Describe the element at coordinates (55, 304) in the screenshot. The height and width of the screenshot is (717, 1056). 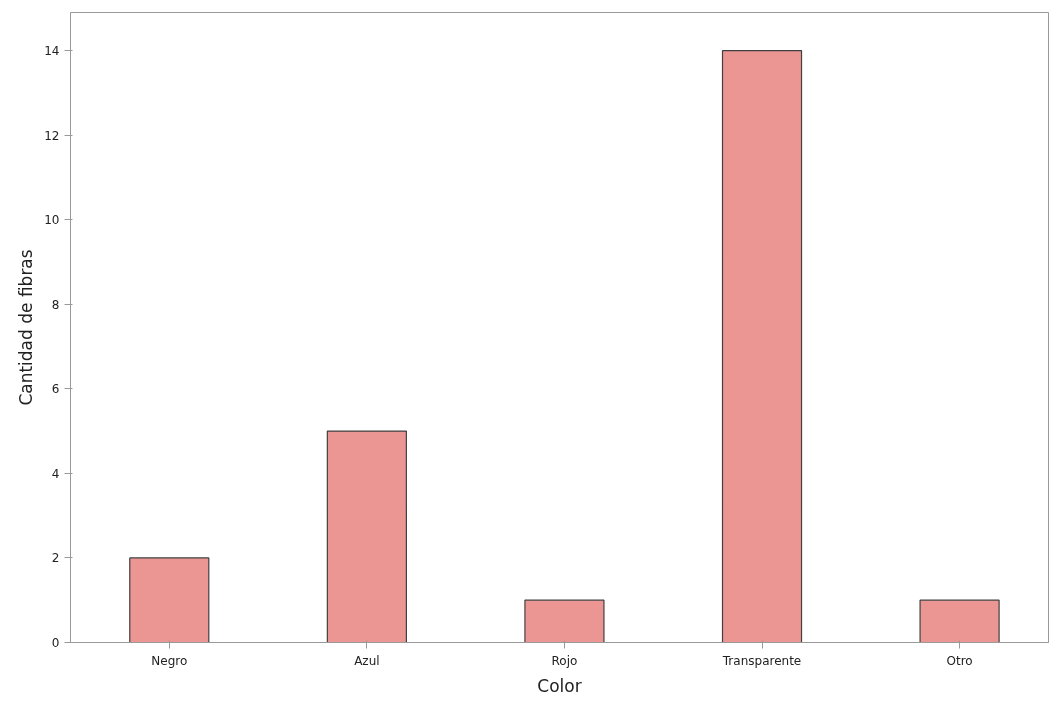
I see `y-tick-label: 8` at that location.